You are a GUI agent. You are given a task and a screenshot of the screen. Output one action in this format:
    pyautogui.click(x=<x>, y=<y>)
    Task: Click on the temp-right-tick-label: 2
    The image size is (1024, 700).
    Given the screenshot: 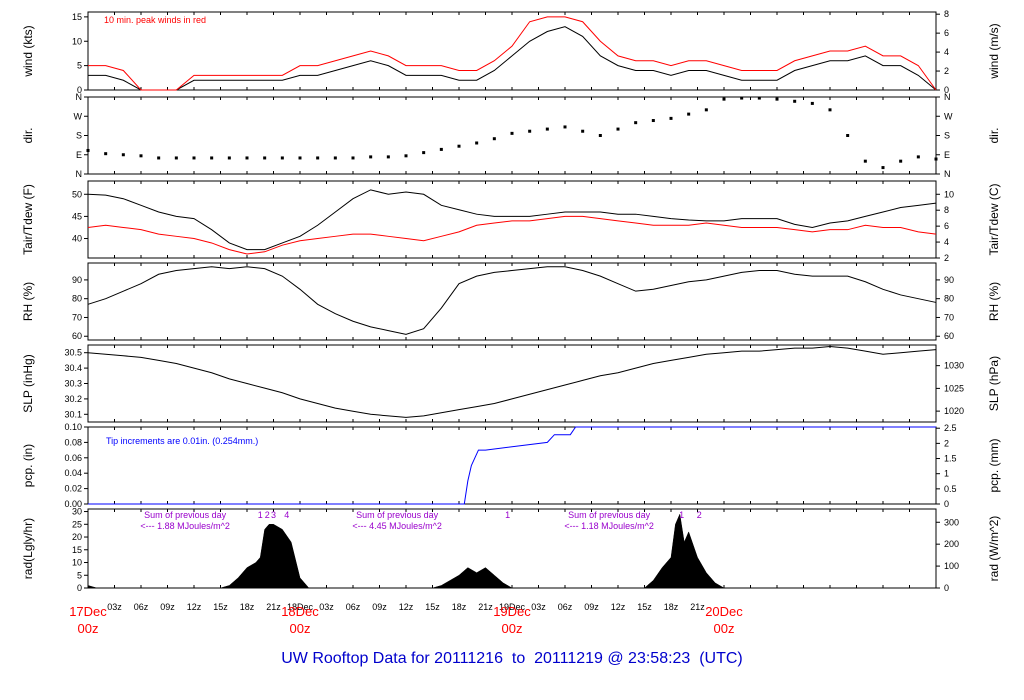 What is the action you would take?
    pyautogui.click(x=946, y=258)
    